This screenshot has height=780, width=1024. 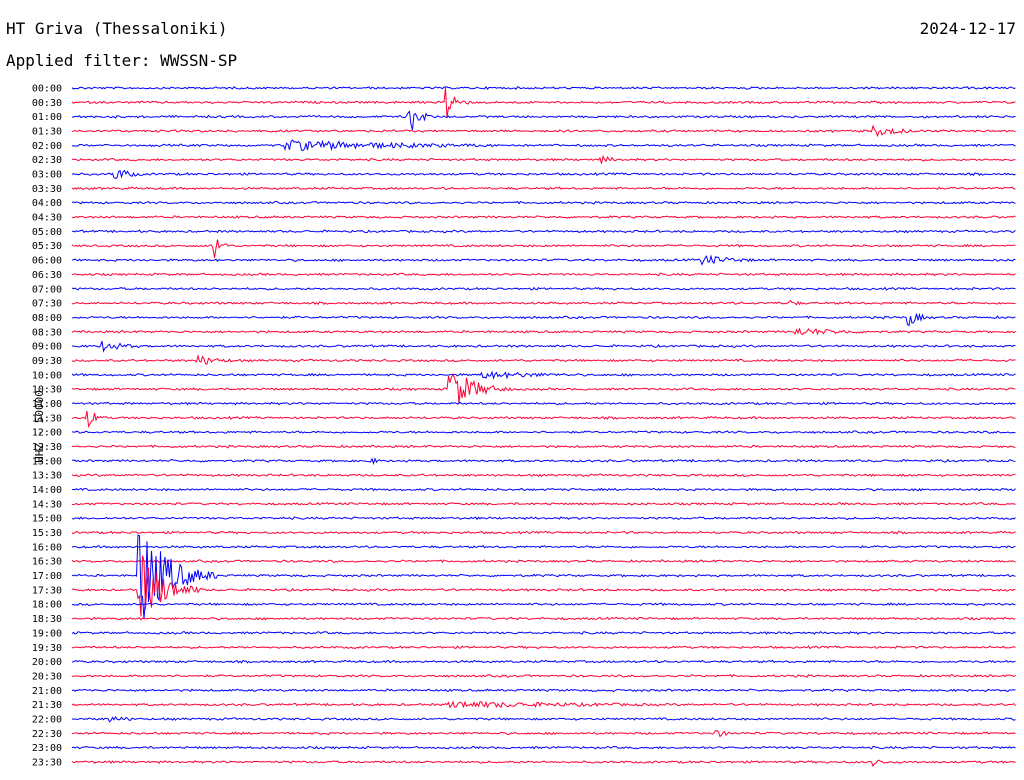 I want to click on trace-label: 05:30, so click(x=47, y=246).